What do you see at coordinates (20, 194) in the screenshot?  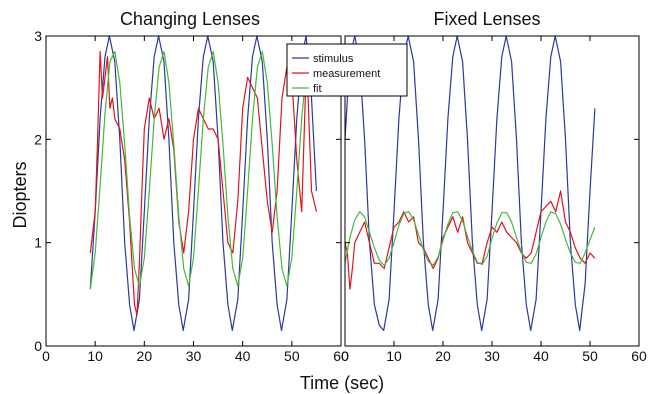 I see `y-axis-label: Diopters` at bounding box center [20, 194].